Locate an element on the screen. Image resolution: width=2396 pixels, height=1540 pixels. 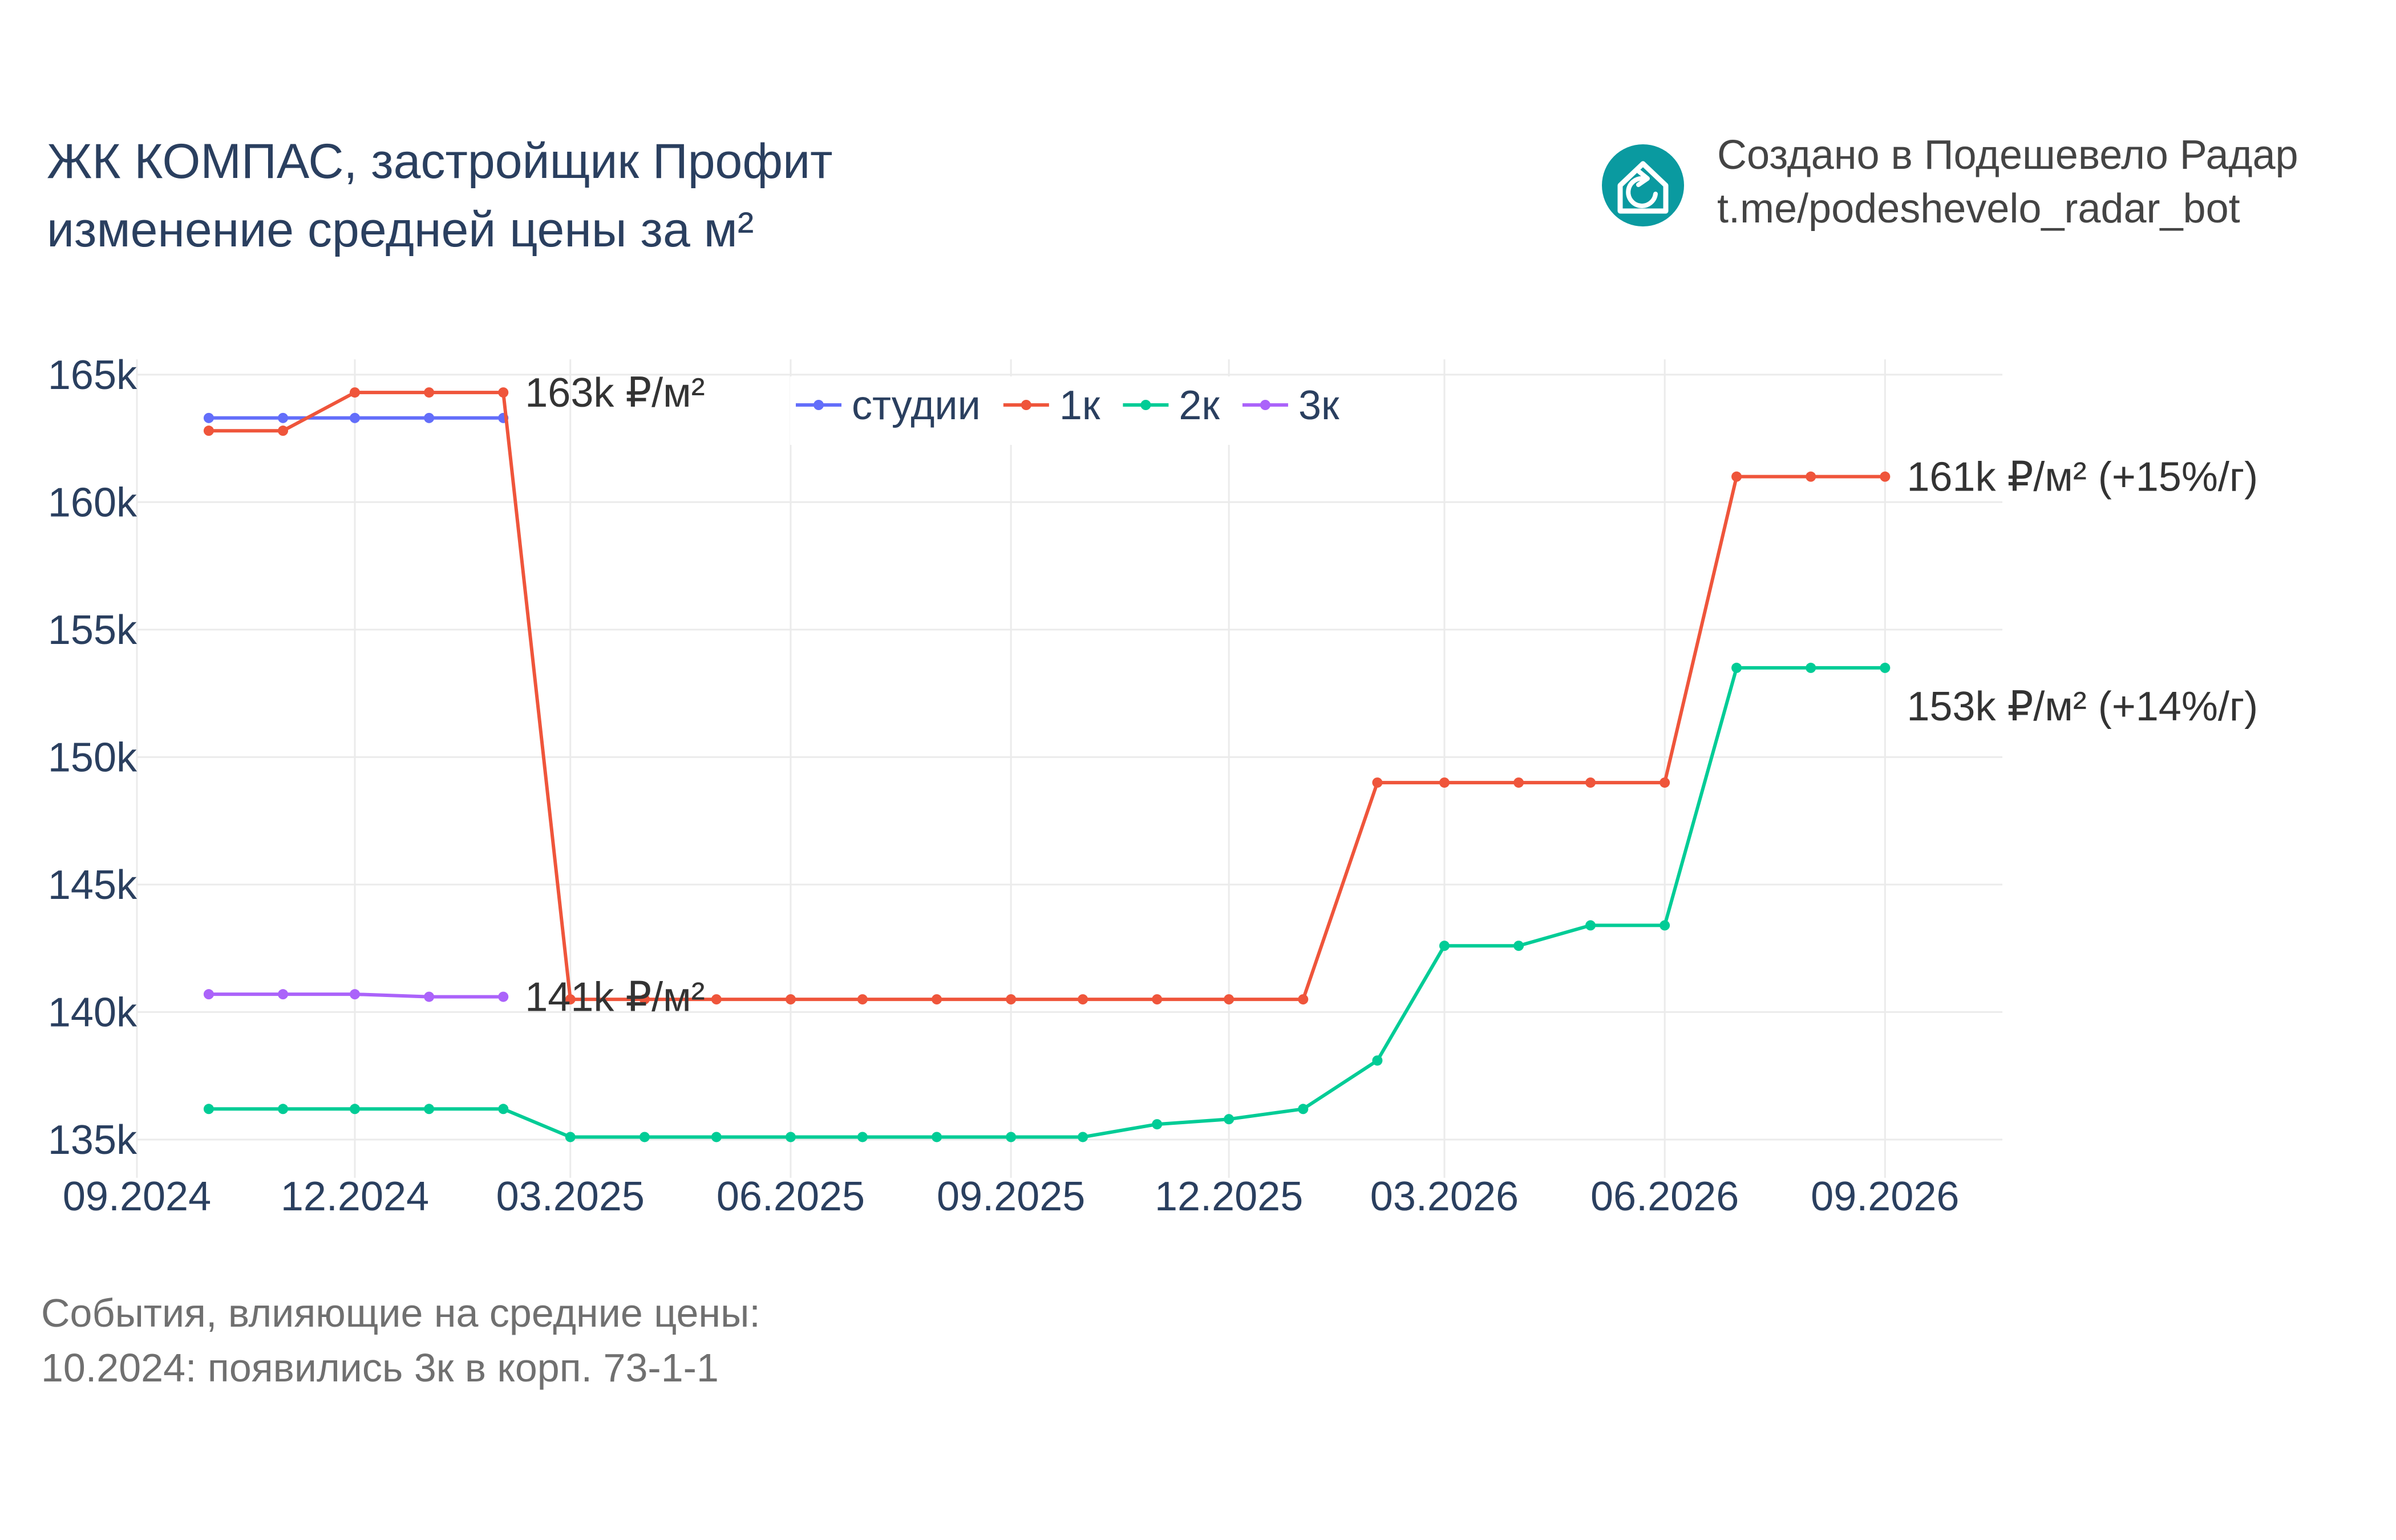
x-tick-label: 03.2025 is located at coordinates (570, 1196).